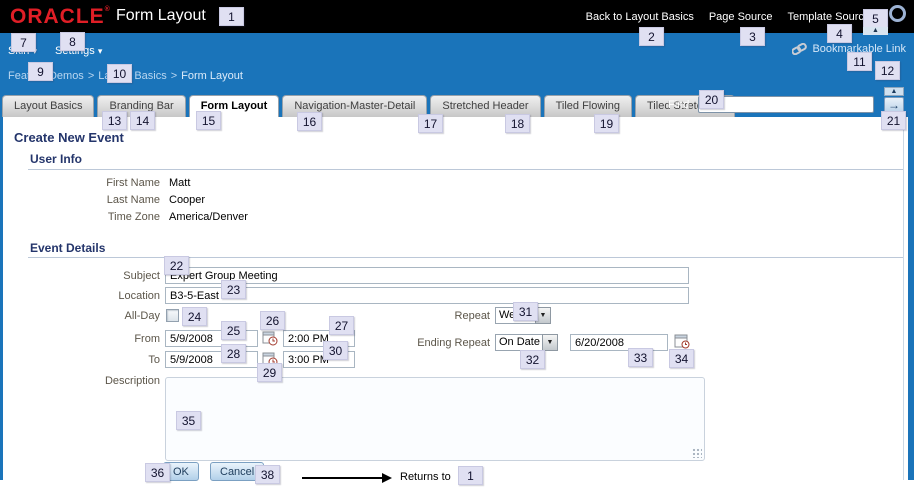 The width and height of the screenshot is (914, 493). I want to click on time-zone-label: Time Zone, so click(133, 217).